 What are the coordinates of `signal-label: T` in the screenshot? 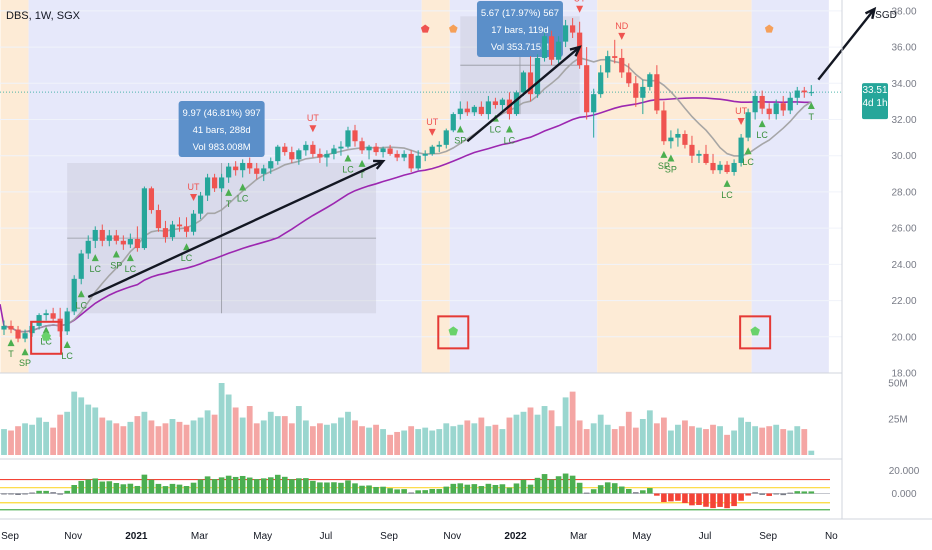 It's located at (11, 354).